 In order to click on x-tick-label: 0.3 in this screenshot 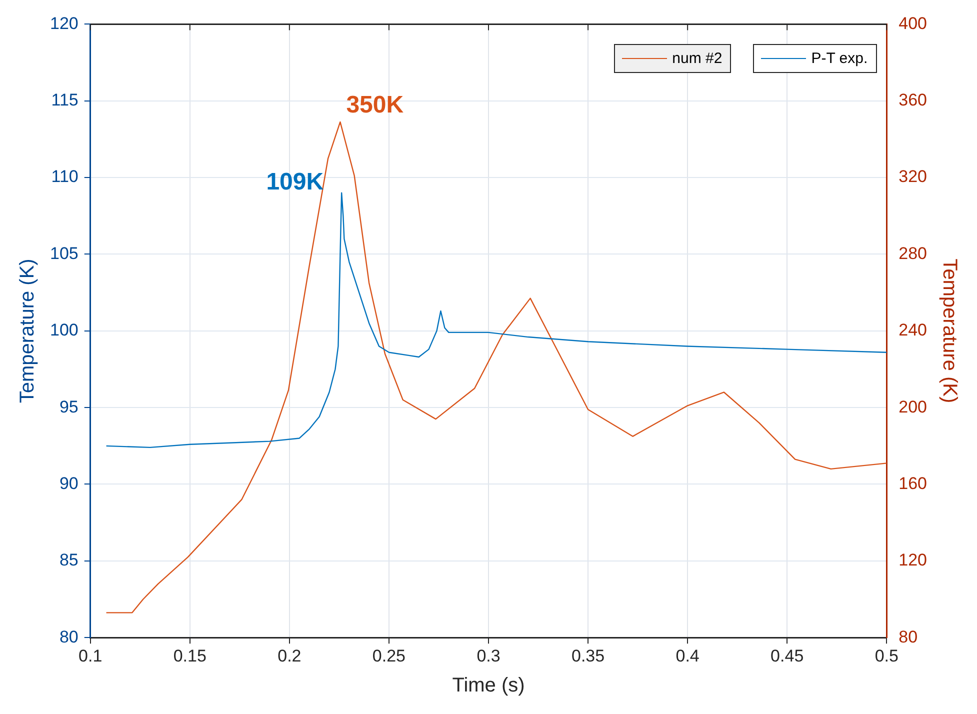, I will do `click(488, 656)`.